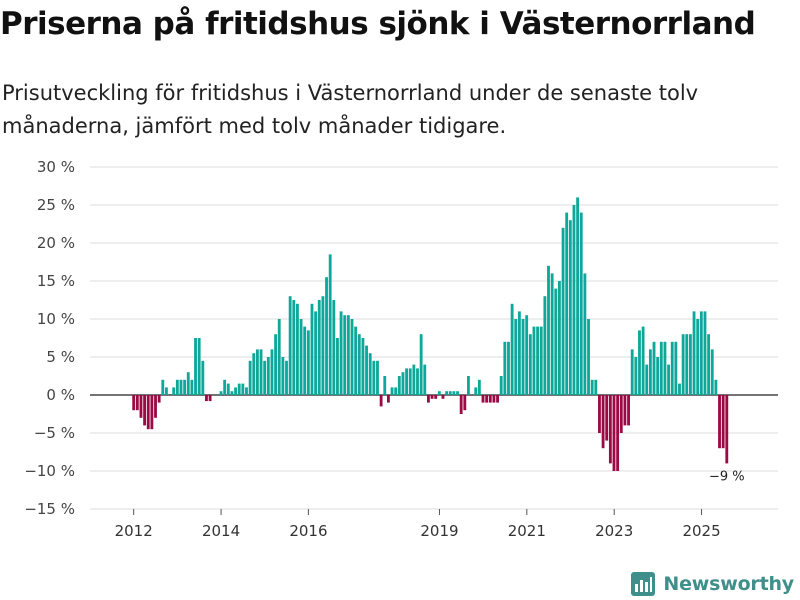  Describe the element at coordinates (728, 584) in the screenshot. I see `brand-name: Newsworthy` at that location.